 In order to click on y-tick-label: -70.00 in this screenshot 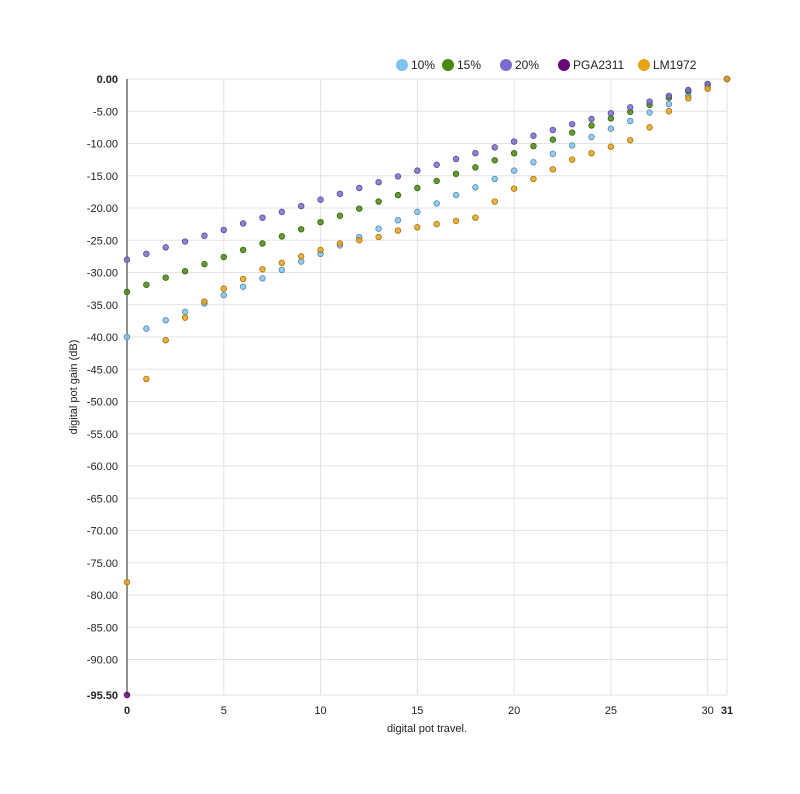, I will do `click(102, 532)`.